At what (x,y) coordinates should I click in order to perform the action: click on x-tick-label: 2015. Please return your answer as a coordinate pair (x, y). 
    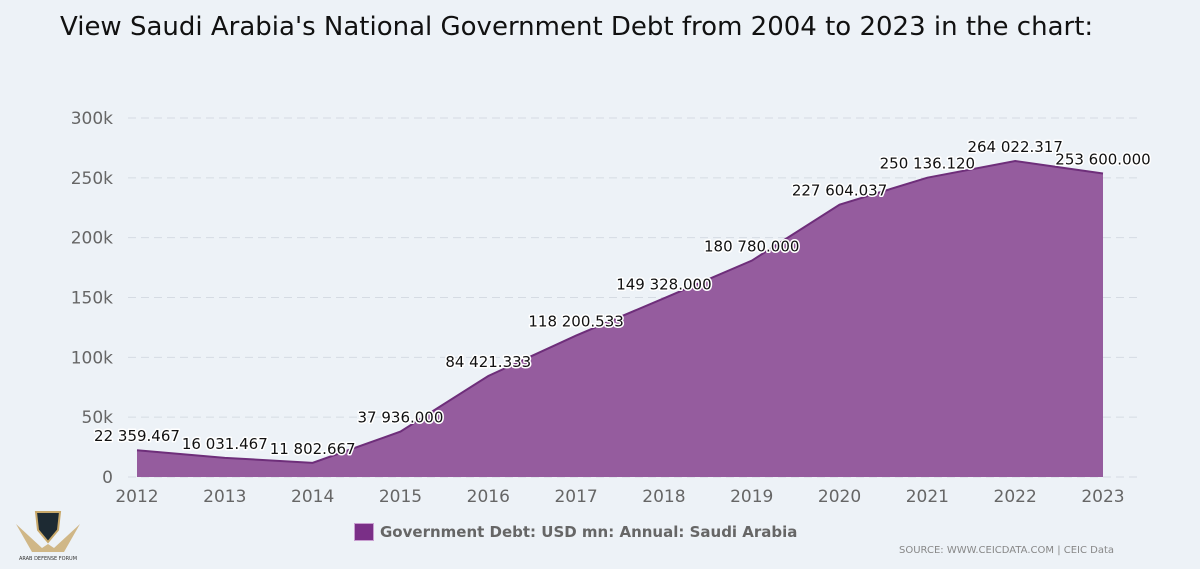
    Looking at the image, I should click on (400, 497).